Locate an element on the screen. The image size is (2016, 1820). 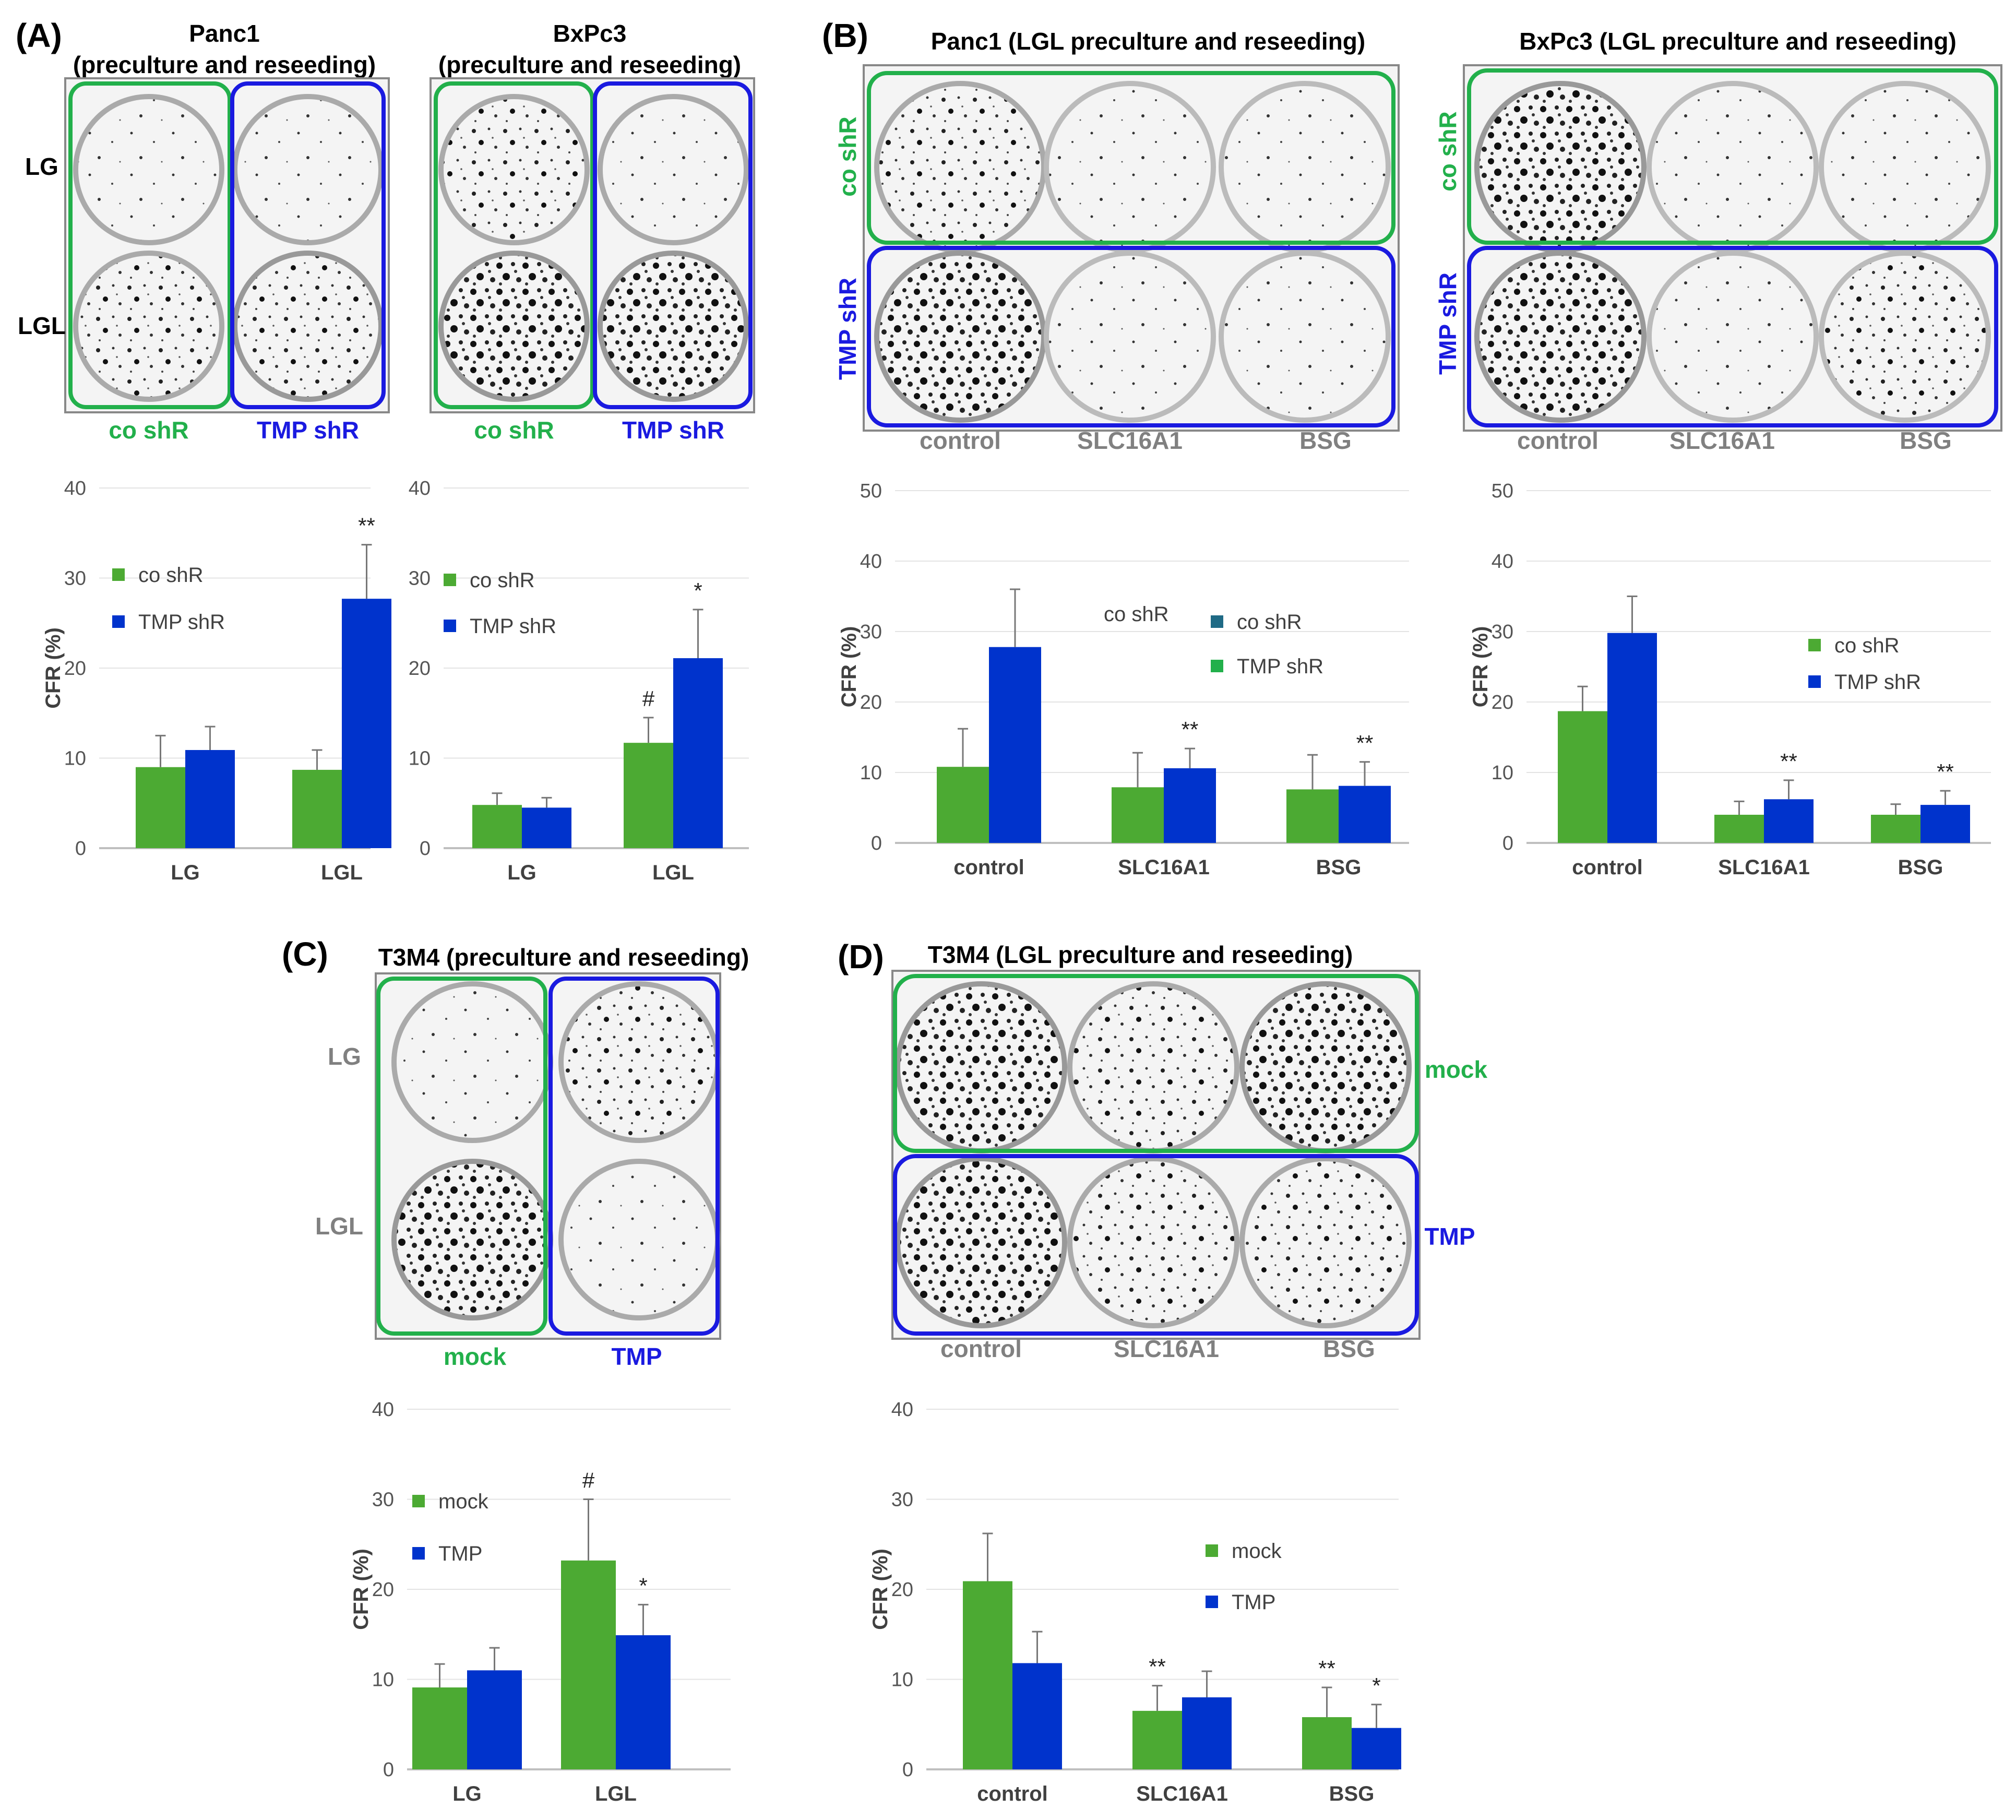
legend-label: TMP is located at coordinates (1253, 1602).